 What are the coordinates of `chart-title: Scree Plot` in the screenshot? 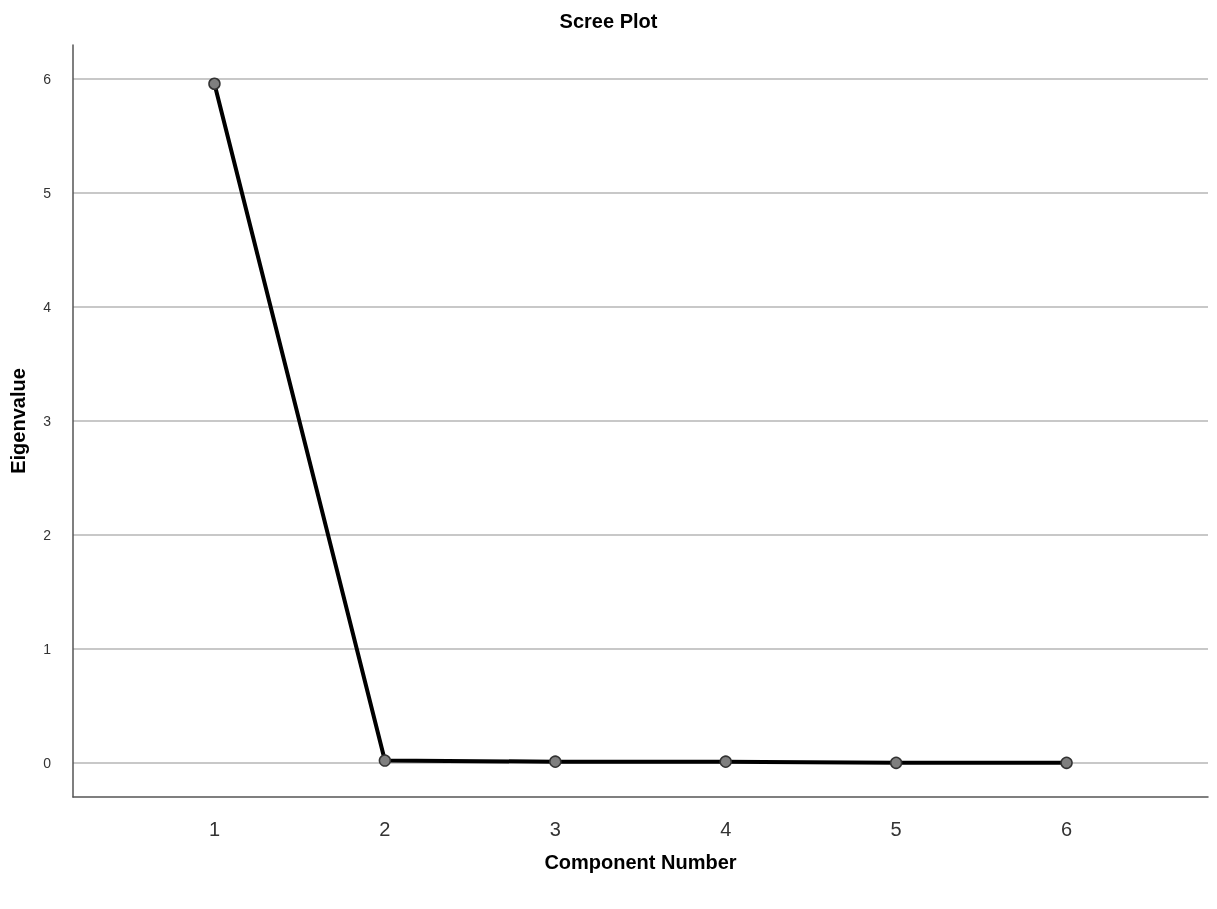 It's located at (608, 21).